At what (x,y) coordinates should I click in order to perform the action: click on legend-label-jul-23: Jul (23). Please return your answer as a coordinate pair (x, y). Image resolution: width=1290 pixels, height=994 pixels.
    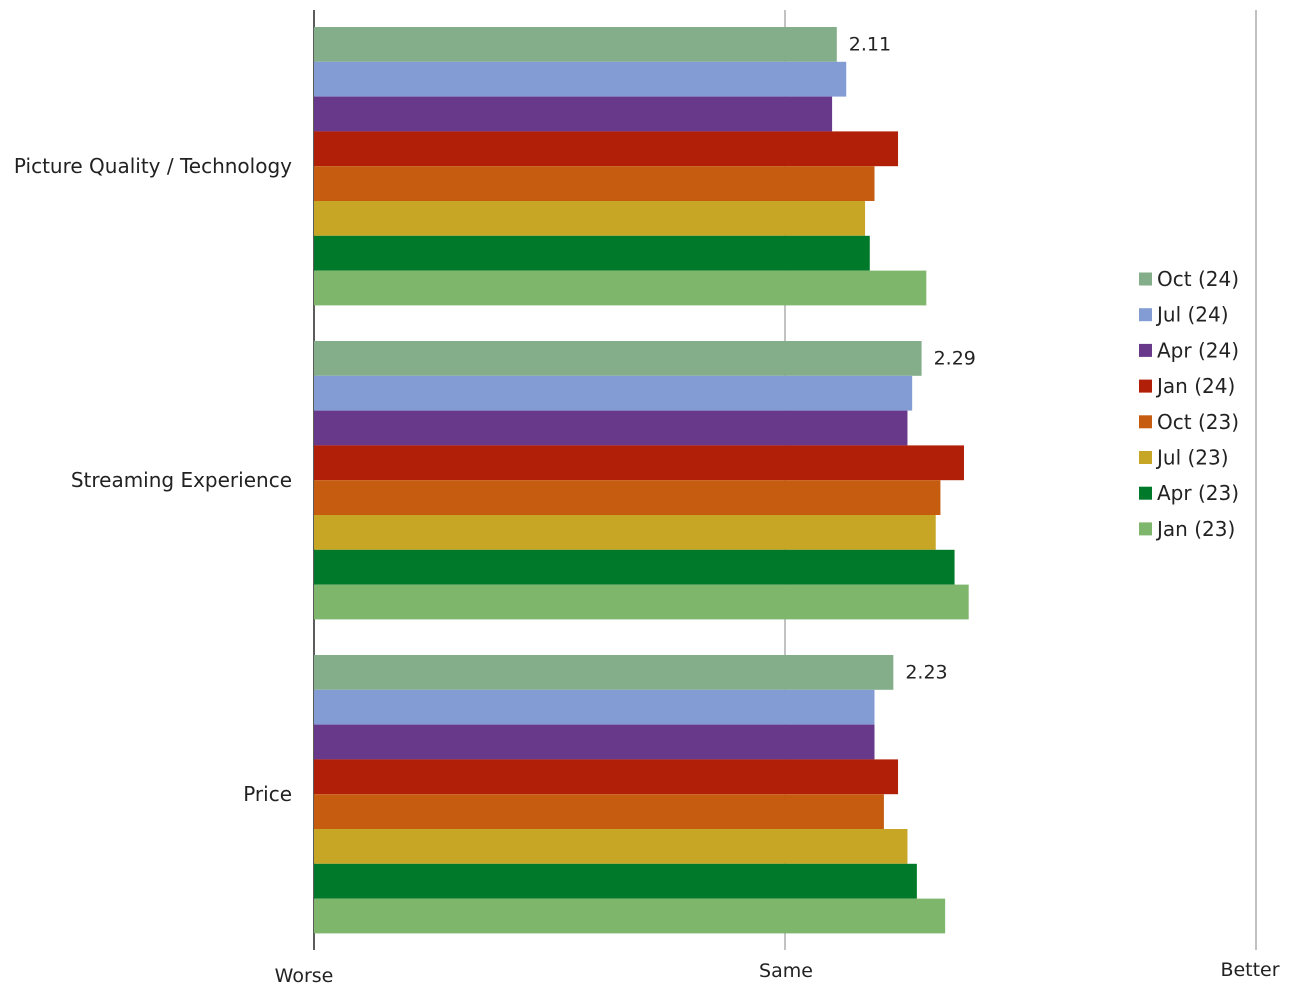
    Looking at the image, I should click on (1192, 458).